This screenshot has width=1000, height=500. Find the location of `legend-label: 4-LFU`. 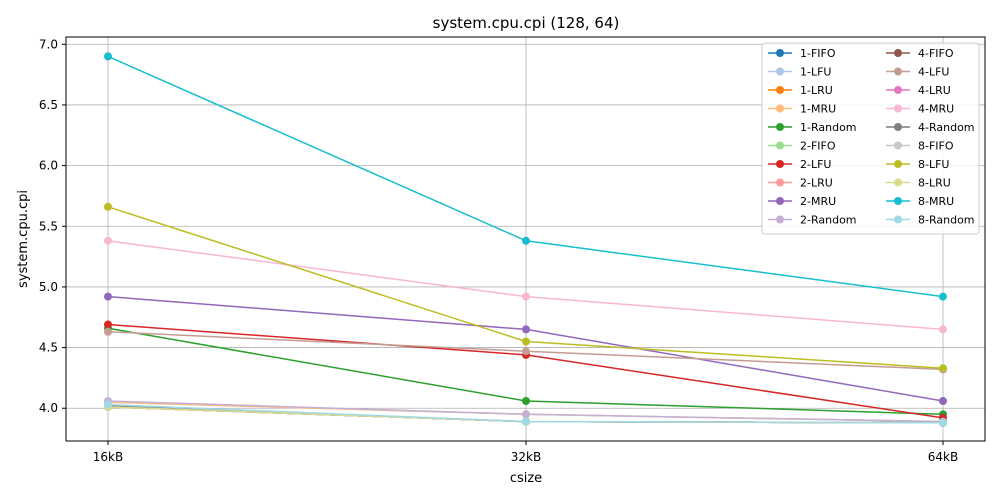

legend-label: 4-LFU is located at coordinates (933, 72).